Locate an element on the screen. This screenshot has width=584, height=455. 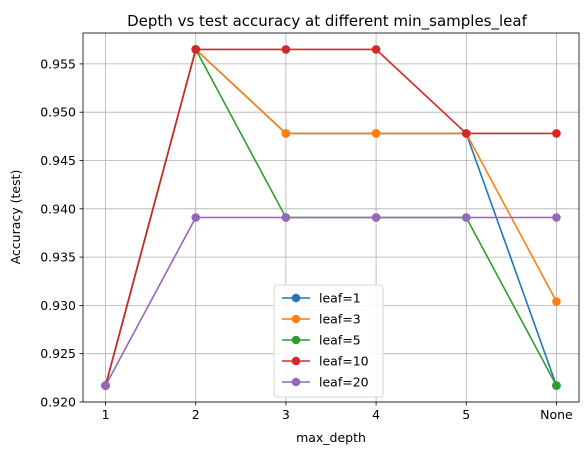
y-tick-label: 0.930 is located at coordinates (58, 305).